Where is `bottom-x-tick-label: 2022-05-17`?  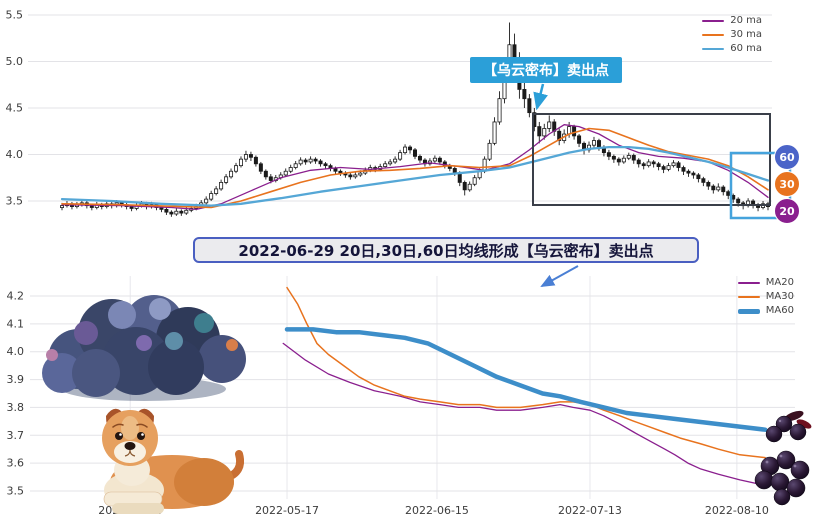
bottom-x-tick-label: 2022-05-17 is located at coordinates (287, 510).